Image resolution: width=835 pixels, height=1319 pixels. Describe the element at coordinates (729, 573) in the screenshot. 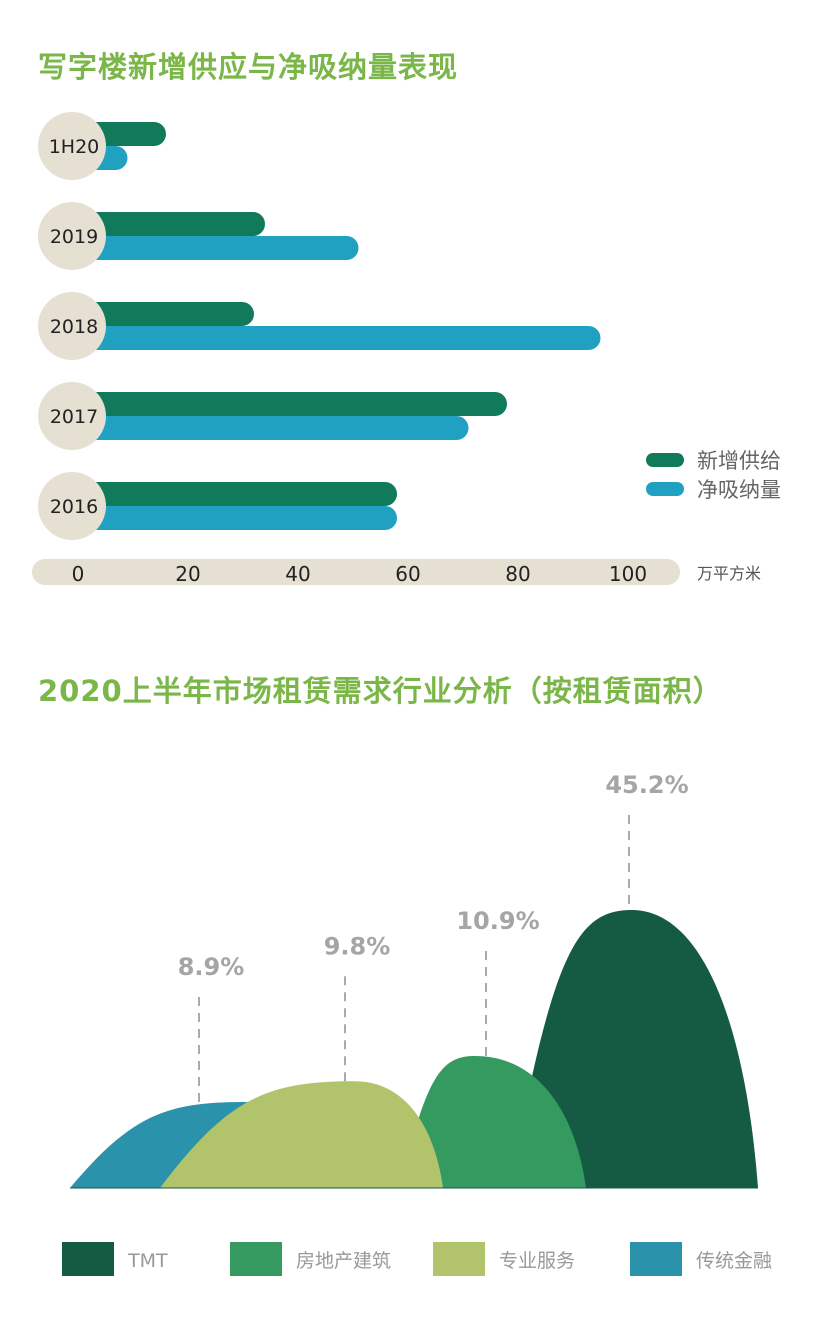

I see `x-axis-unit: 万平方米` at that location.